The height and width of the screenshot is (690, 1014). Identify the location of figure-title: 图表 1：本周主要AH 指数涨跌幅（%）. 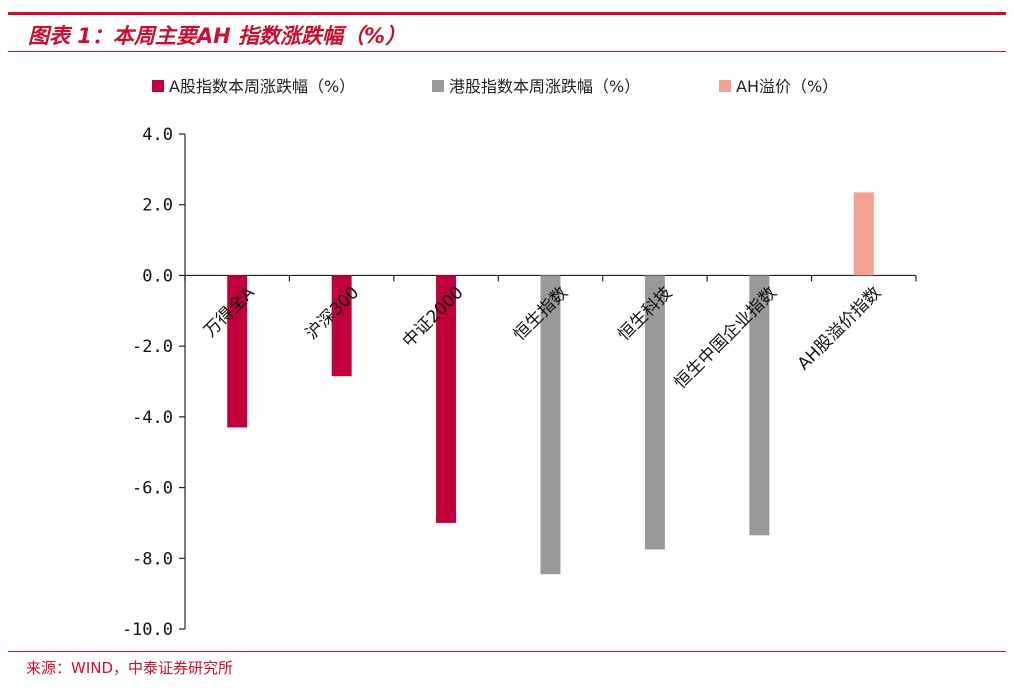
(217, 36).